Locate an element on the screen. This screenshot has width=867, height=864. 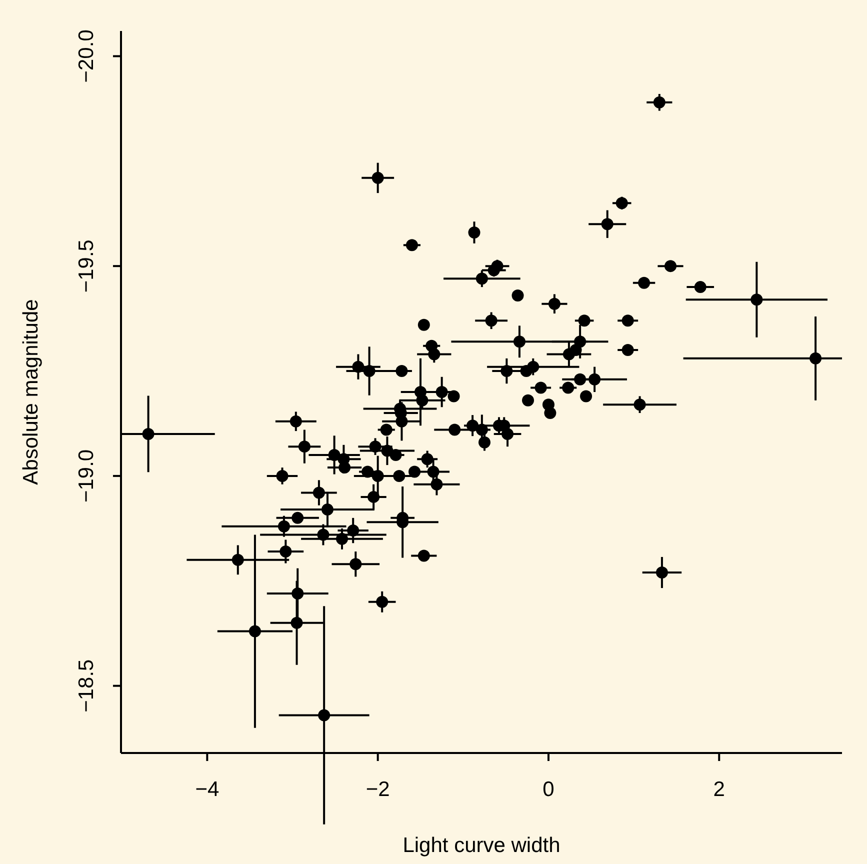
x-tick-label: −4 is located at coordinates (207, 789).